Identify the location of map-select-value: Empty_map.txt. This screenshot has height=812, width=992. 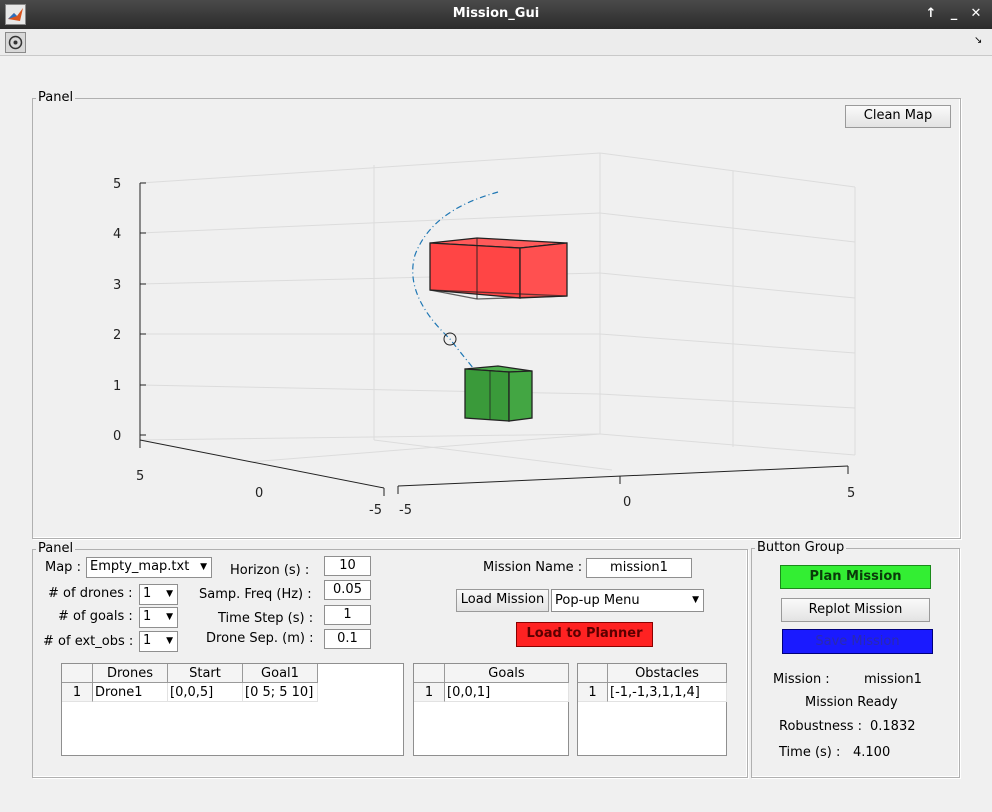
(140, 566).